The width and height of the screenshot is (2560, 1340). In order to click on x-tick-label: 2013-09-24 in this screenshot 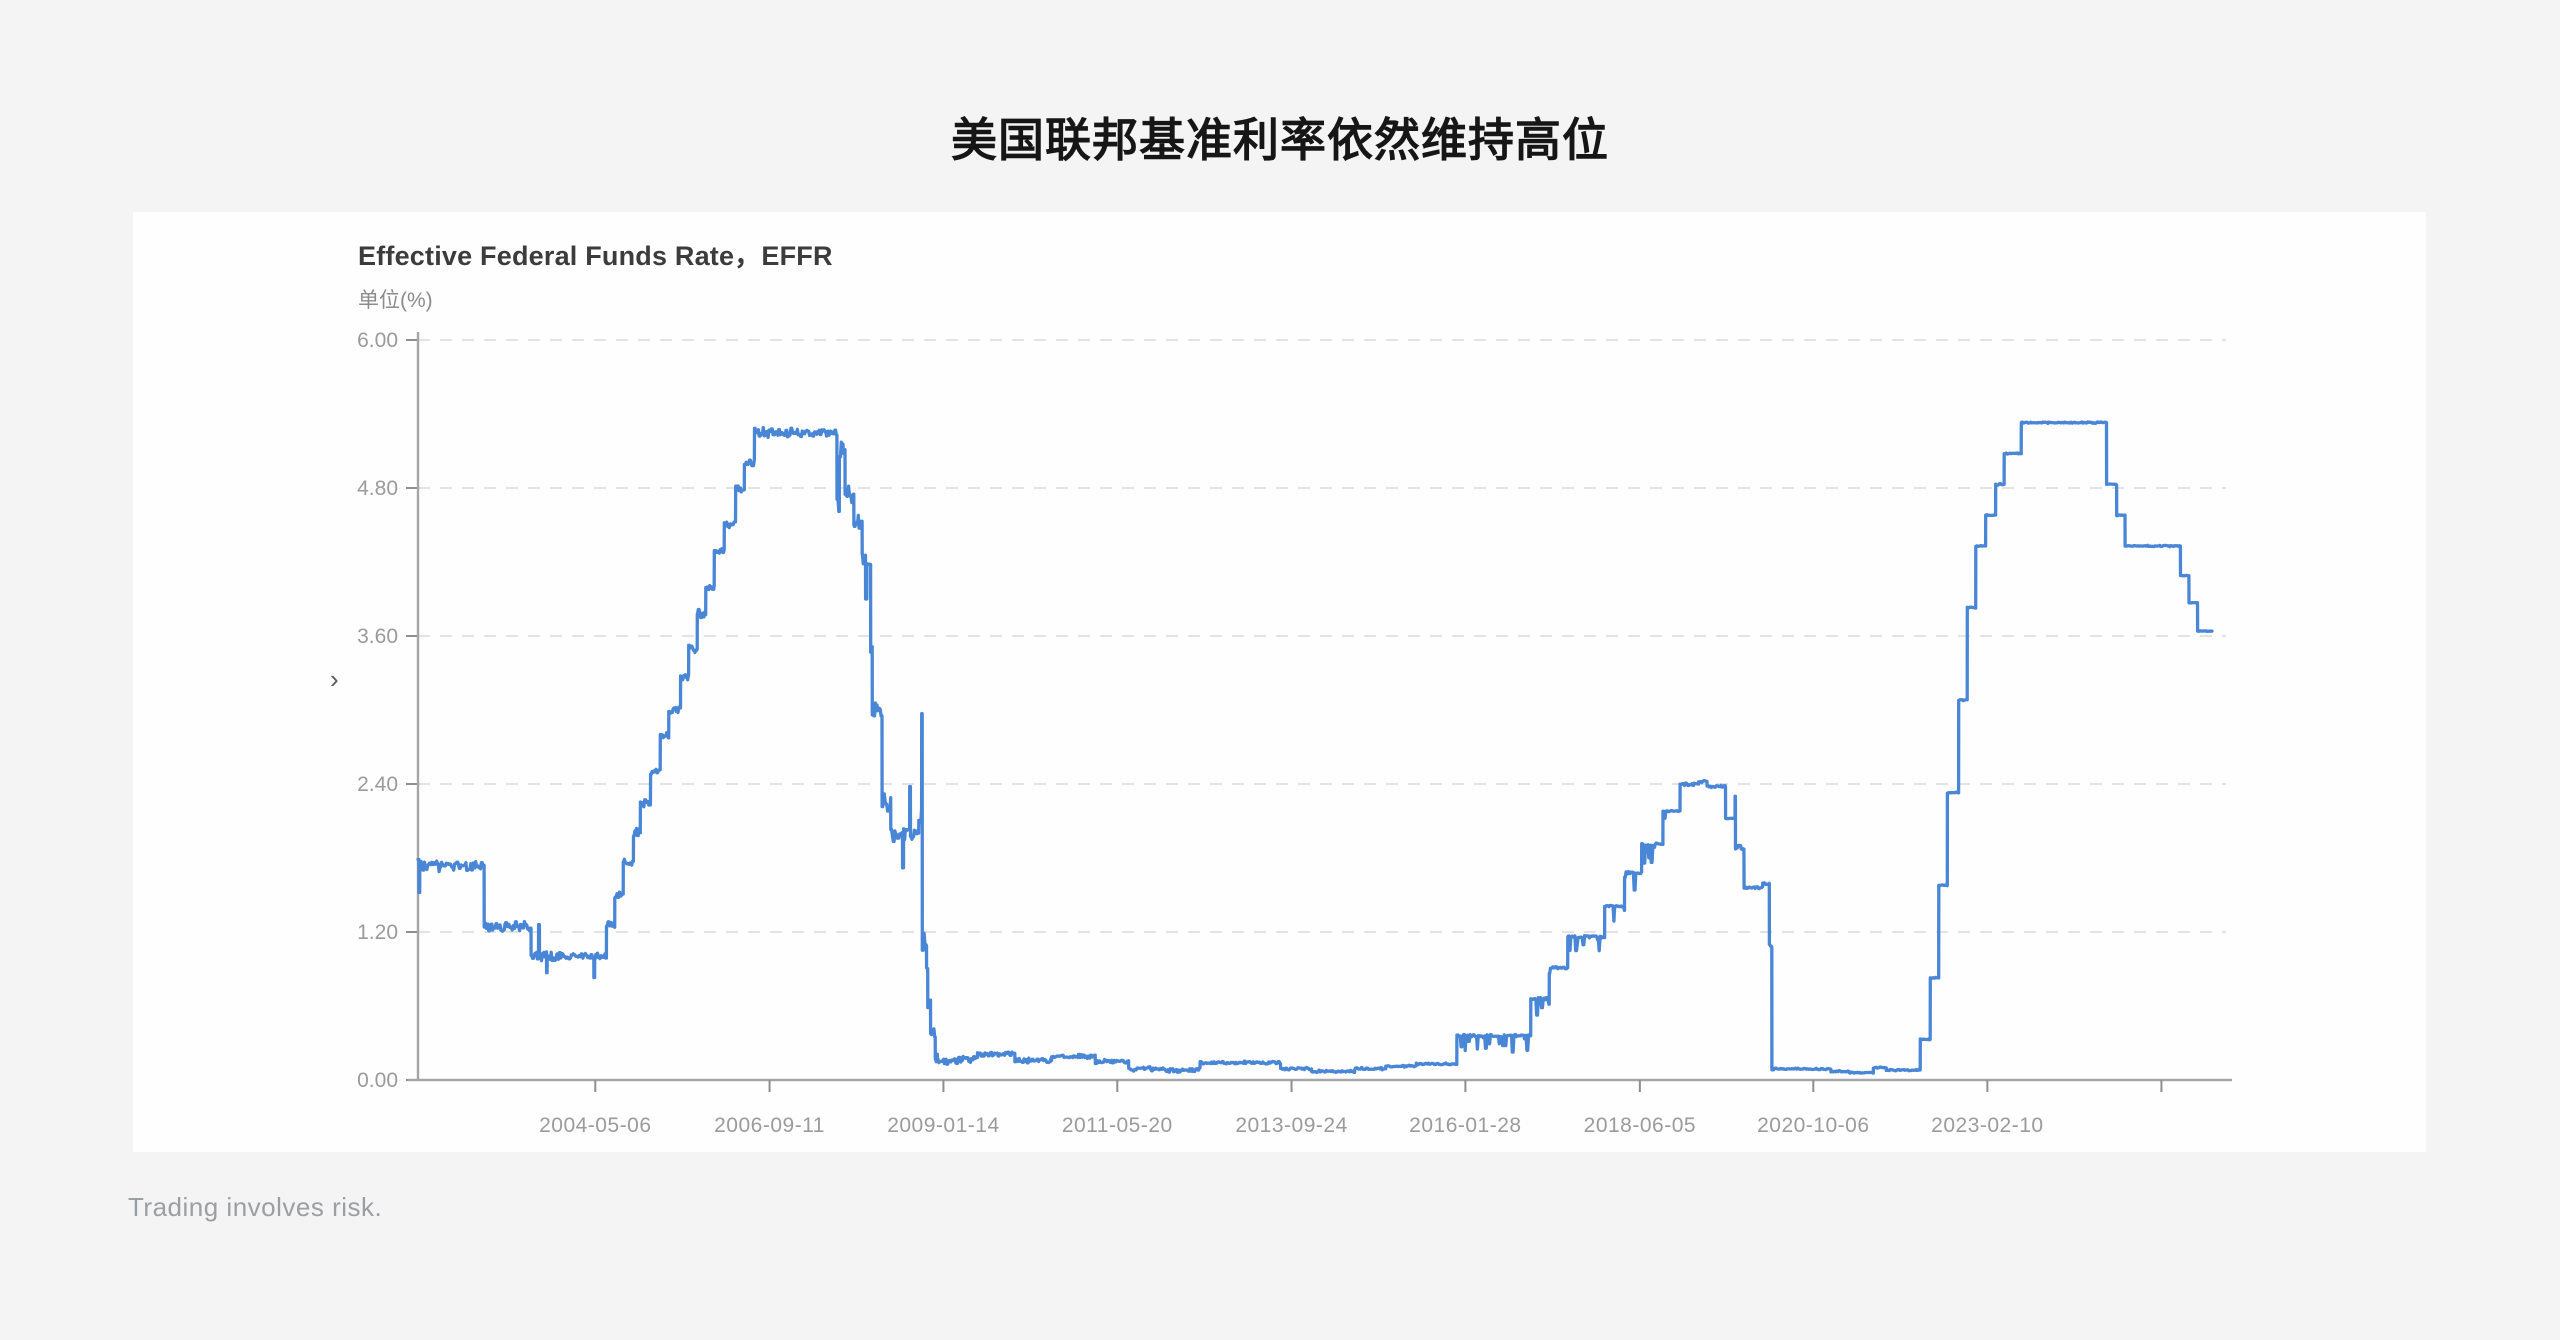, I will do `click(1291, 1125)`.